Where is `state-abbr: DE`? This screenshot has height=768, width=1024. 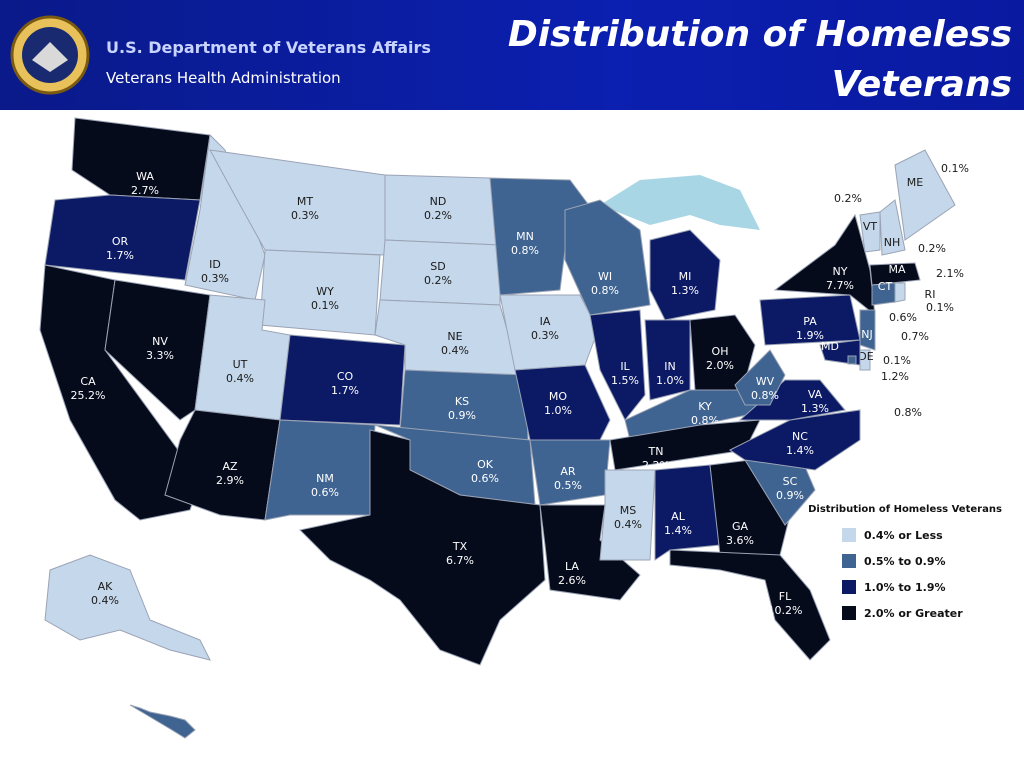 state-abbr: DE is located at coordinates (865, 356).